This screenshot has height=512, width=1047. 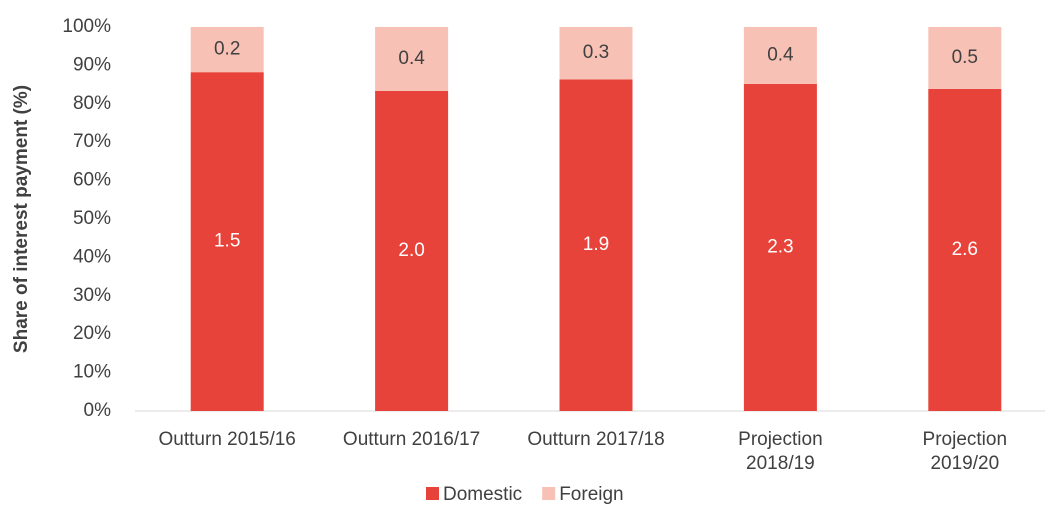 What do you see at coordinates (92, 333) in the screenshot?
I see `y-tick-label: 20%` at bounding box center [92, 333].